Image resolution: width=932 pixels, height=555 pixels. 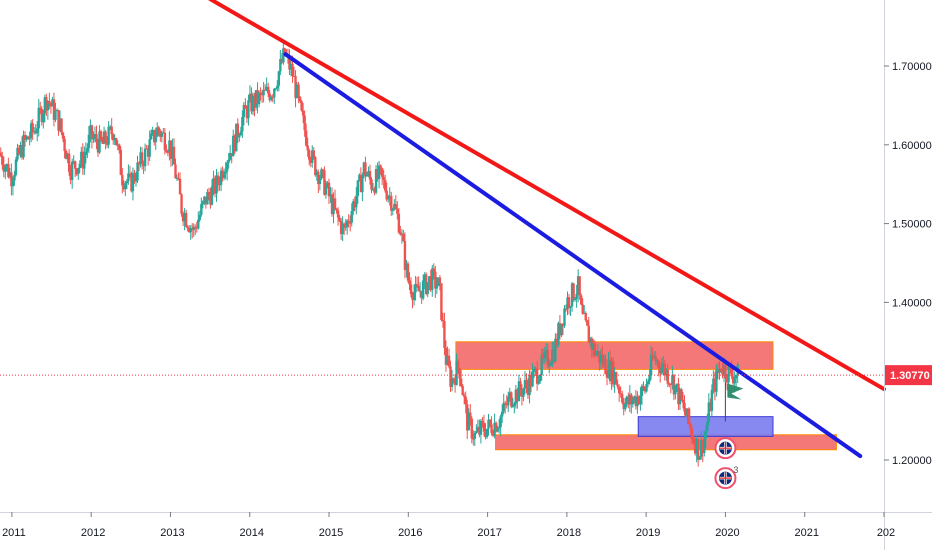 What do you see at coordinates (912, 303) in the screenshot?
I see `y-tick-label: 1.40000` at bounding box center [912, 303].